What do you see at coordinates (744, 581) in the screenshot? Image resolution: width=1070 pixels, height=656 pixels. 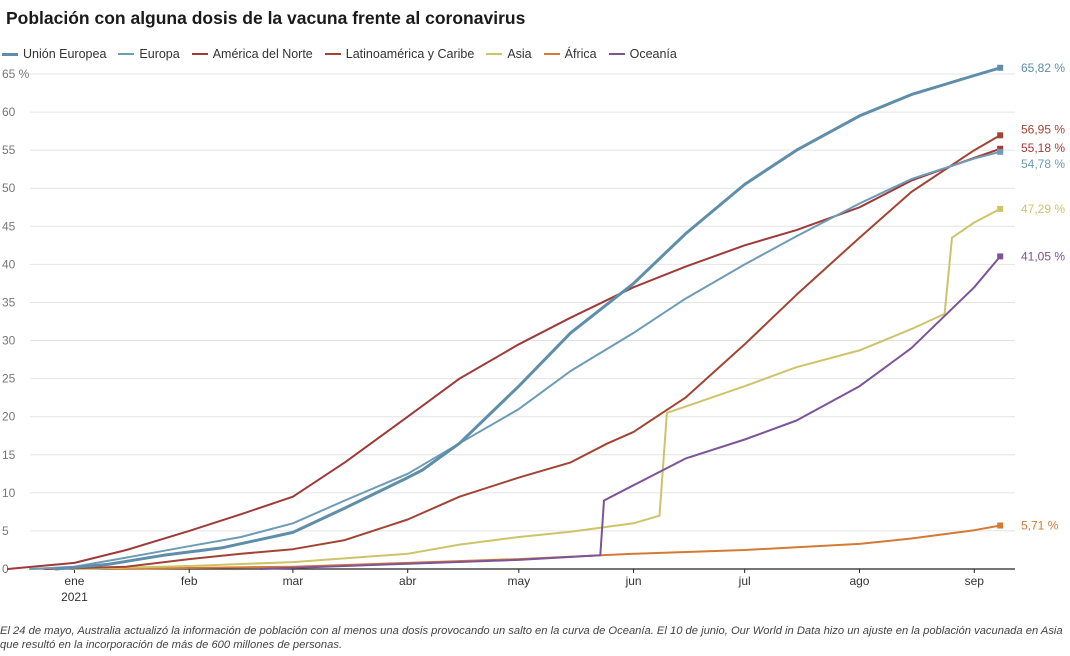 I see `x-tick-label: jul` at bounding box center [744, 581].